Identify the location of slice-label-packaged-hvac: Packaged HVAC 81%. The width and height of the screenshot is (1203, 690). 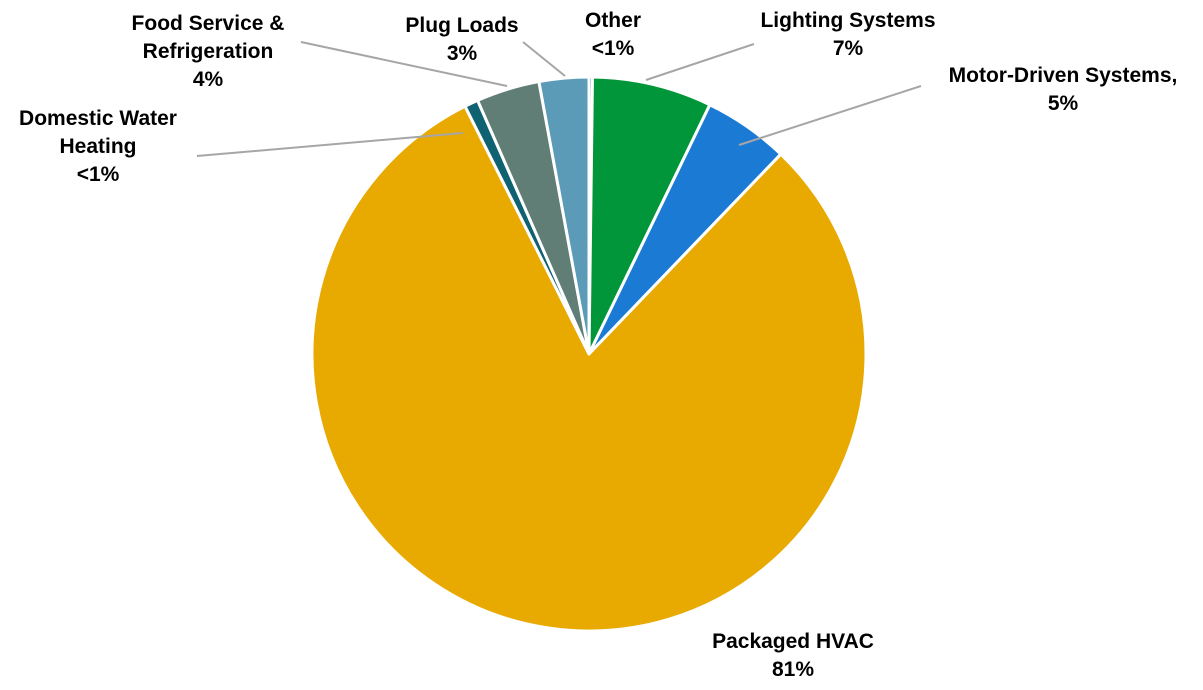
(793, 655).